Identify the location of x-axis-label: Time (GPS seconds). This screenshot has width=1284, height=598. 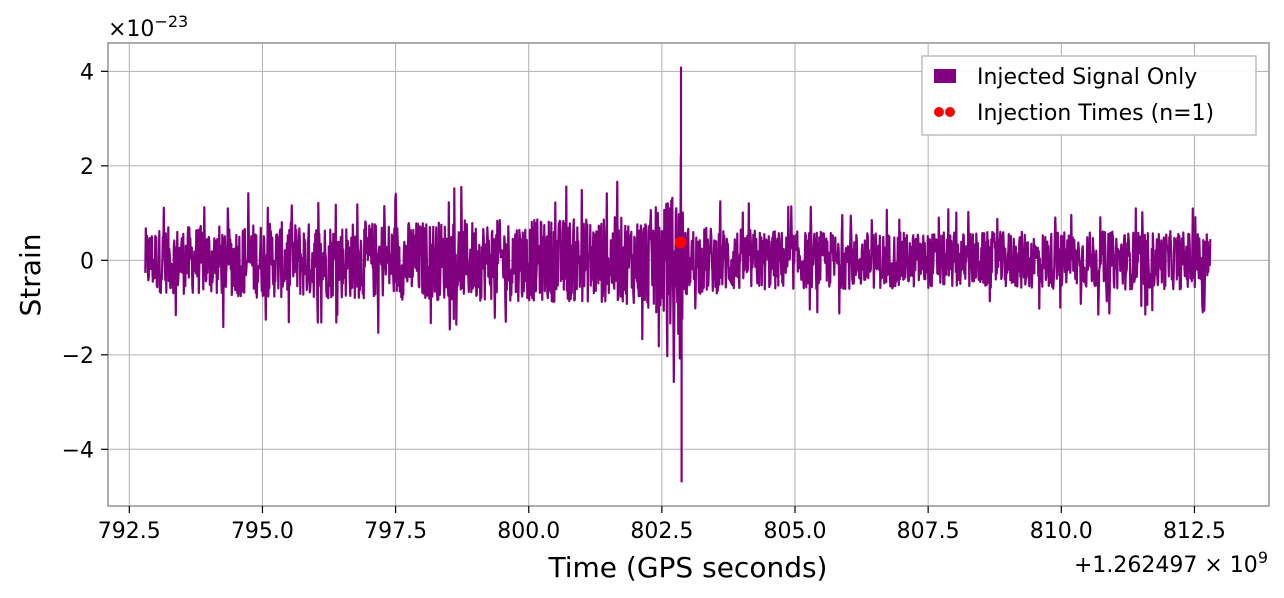
(688, 567).